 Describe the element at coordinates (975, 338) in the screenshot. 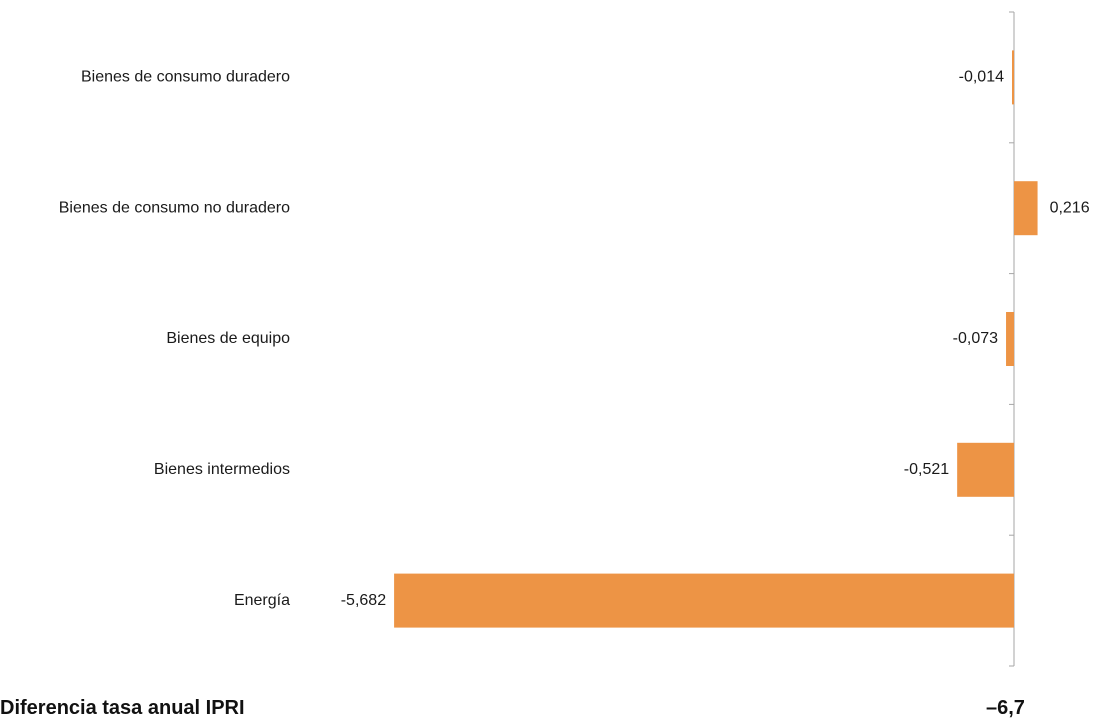

I see `data-label: -0,073` at that location.